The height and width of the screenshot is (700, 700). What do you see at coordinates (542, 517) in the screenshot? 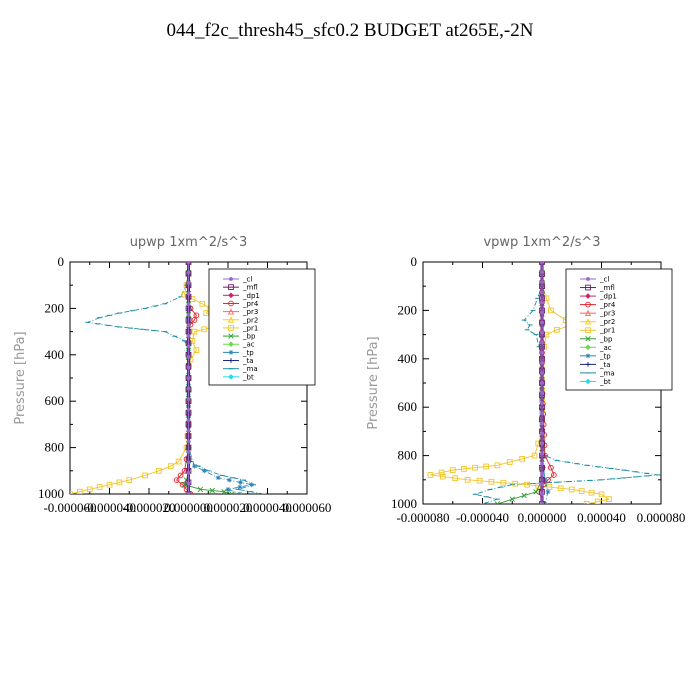
I see `x-tick-label: 0.000000` at bounding box center [542, 517].